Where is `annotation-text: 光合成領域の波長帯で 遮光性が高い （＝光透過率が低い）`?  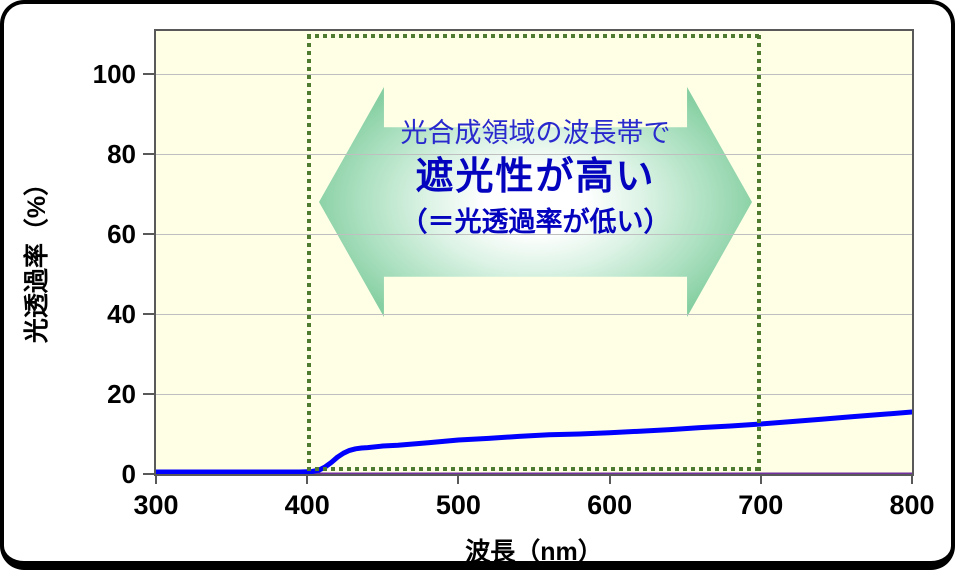 annotation-text: 光合成領域の波長帯で 遮光性が高い （＝光透過率が低い） is located at coordinates (535, 178).